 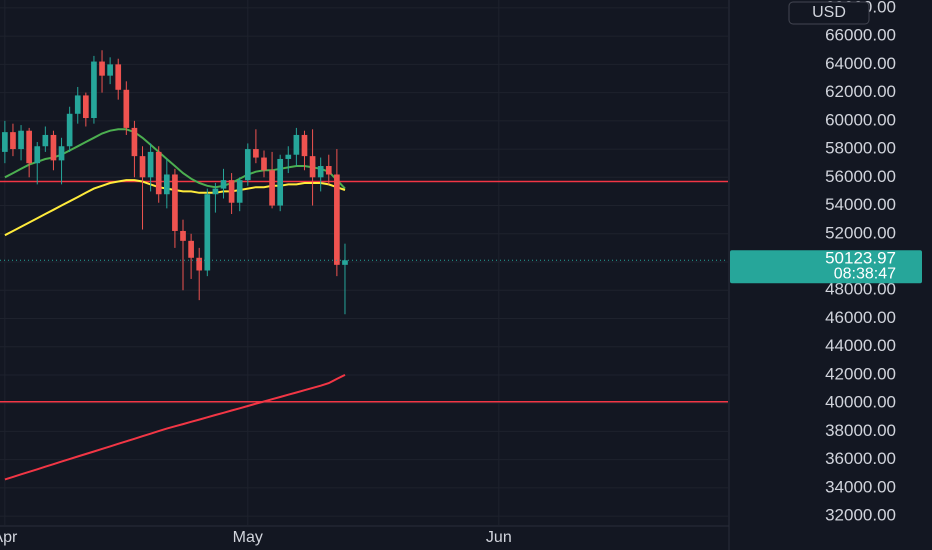 What do you see at coordinates (860, 91) in the screenshot?
I see `y-tick-label: 62000.00` at bounding box center [860, 91].